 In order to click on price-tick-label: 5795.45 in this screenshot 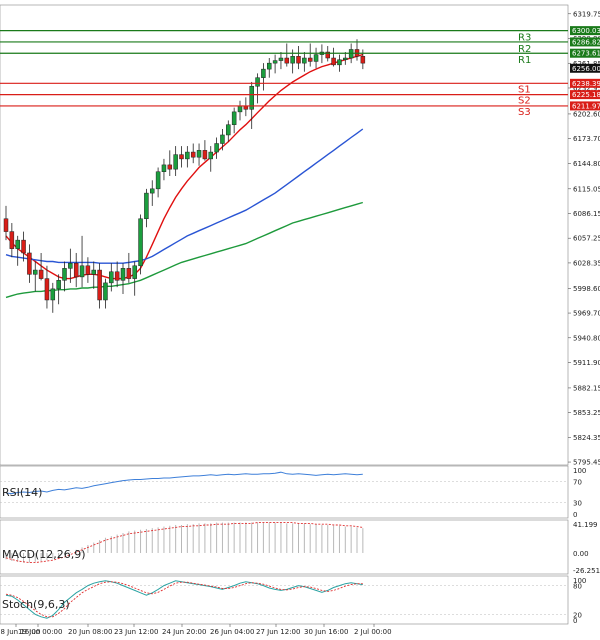, I will do `click(586, 463)`.